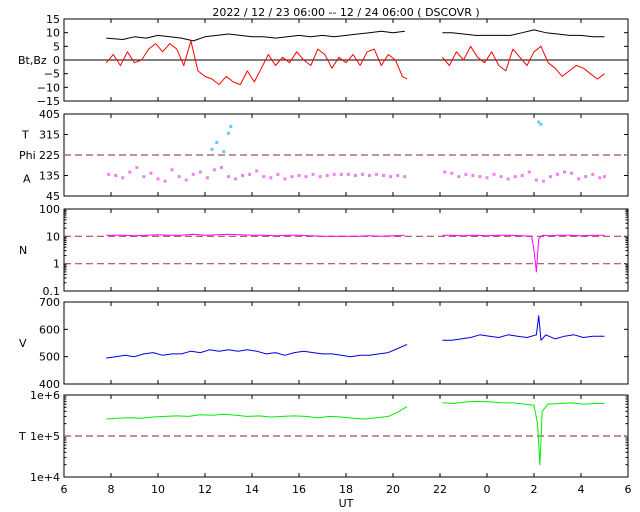 The width and height of the screenshot is (640, 512). I want to click on y-tick-label: 1e+6, so click(45, 395).